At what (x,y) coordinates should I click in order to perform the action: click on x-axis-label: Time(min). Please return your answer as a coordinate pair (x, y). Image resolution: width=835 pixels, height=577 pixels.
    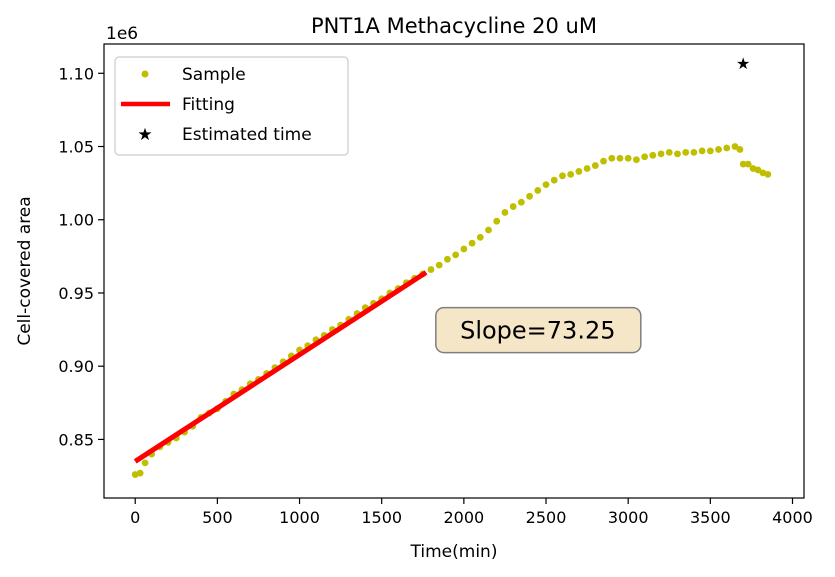
    Looking at the image, I should click on (454, 552).